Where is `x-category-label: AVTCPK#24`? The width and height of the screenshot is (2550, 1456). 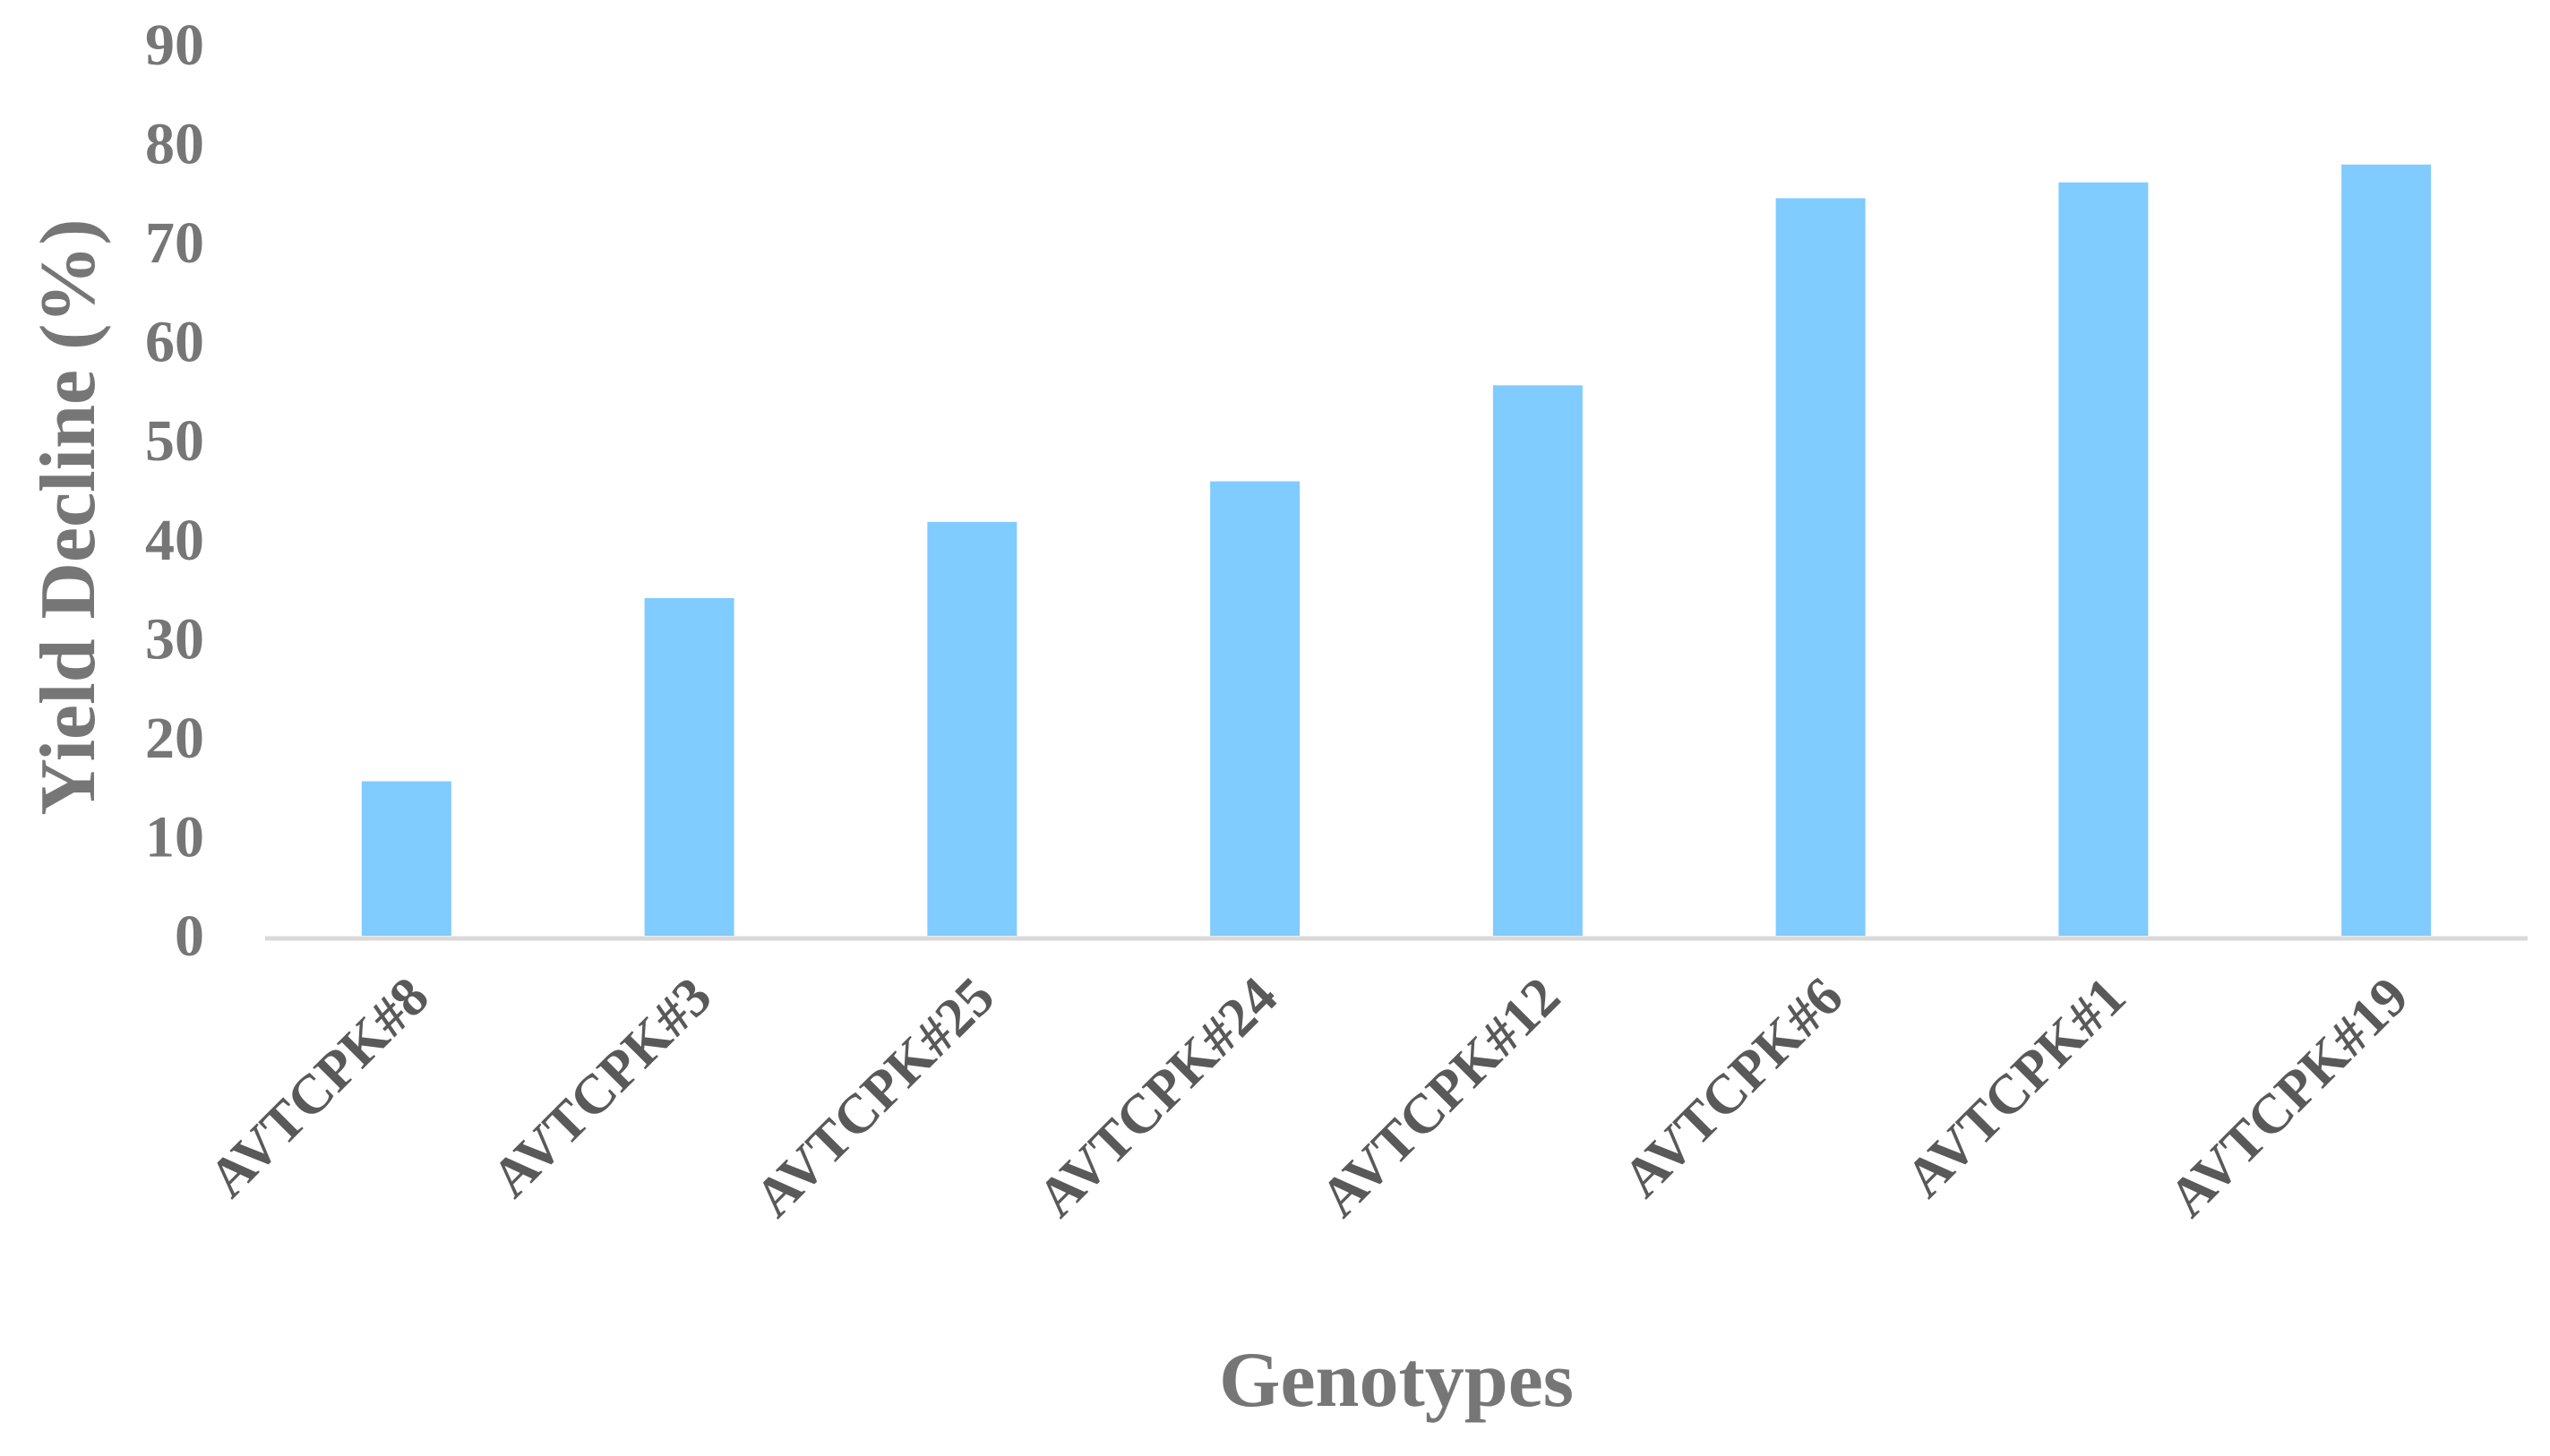 x-category-label: AVTCPK#24 is located at coordinates (1157, 1097).